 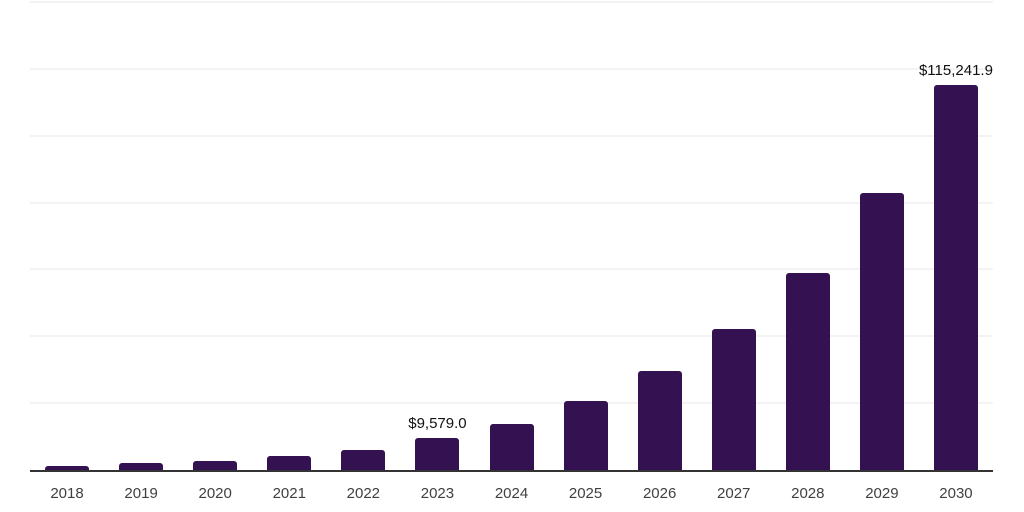 What do you see at coordinates (807, 371) in the screenshot?
I see `bar-2028` at bounding box center [807, 371].